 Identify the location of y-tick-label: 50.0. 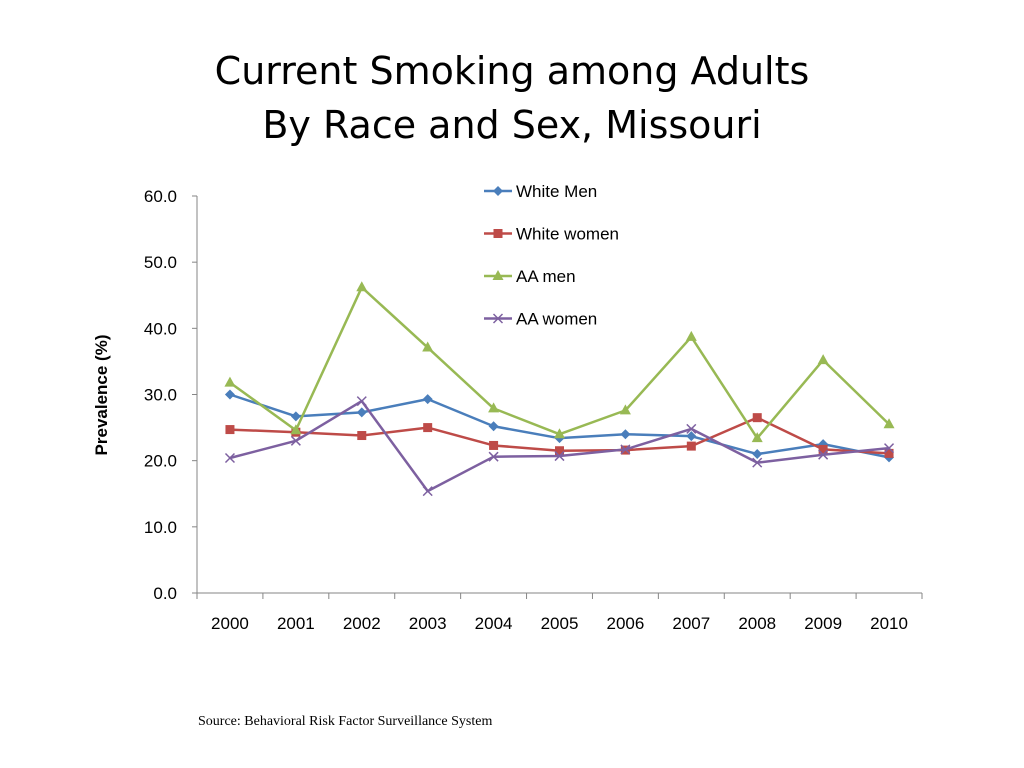
(160, 262).